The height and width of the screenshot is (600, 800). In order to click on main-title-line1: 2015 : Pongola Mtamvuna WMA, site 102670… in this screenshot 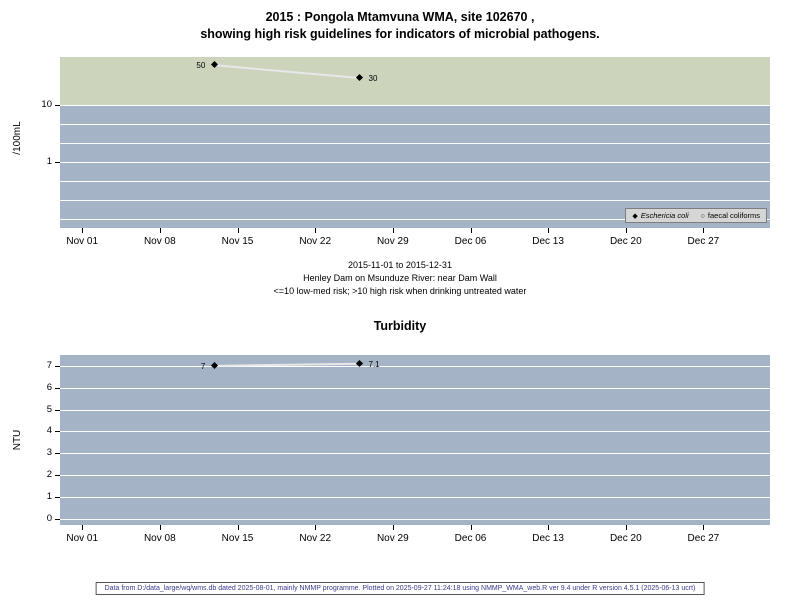, I will do `click(400, 17)`.